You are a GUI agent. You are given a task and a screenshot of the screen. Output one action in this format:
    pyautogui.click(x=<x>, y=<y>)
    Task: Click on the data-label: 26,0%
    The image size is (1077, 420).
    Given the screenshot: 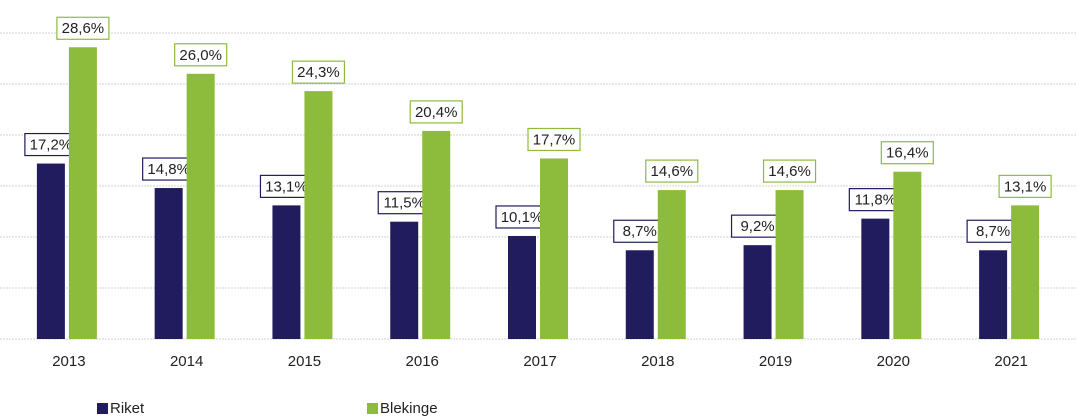 What is the action you would take?
    pyautogui.click(x=200, y=55)
    